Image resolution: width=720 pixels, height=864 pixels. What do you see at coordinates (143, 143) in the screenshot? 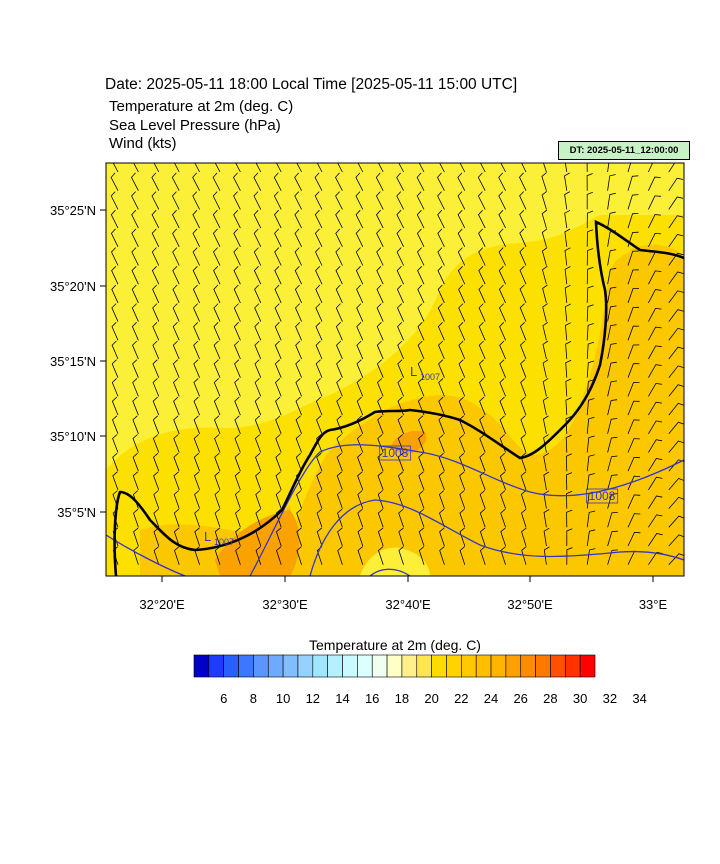
I see `subtitle-wind: Wind (kts)` at bounding box center [143, 143].